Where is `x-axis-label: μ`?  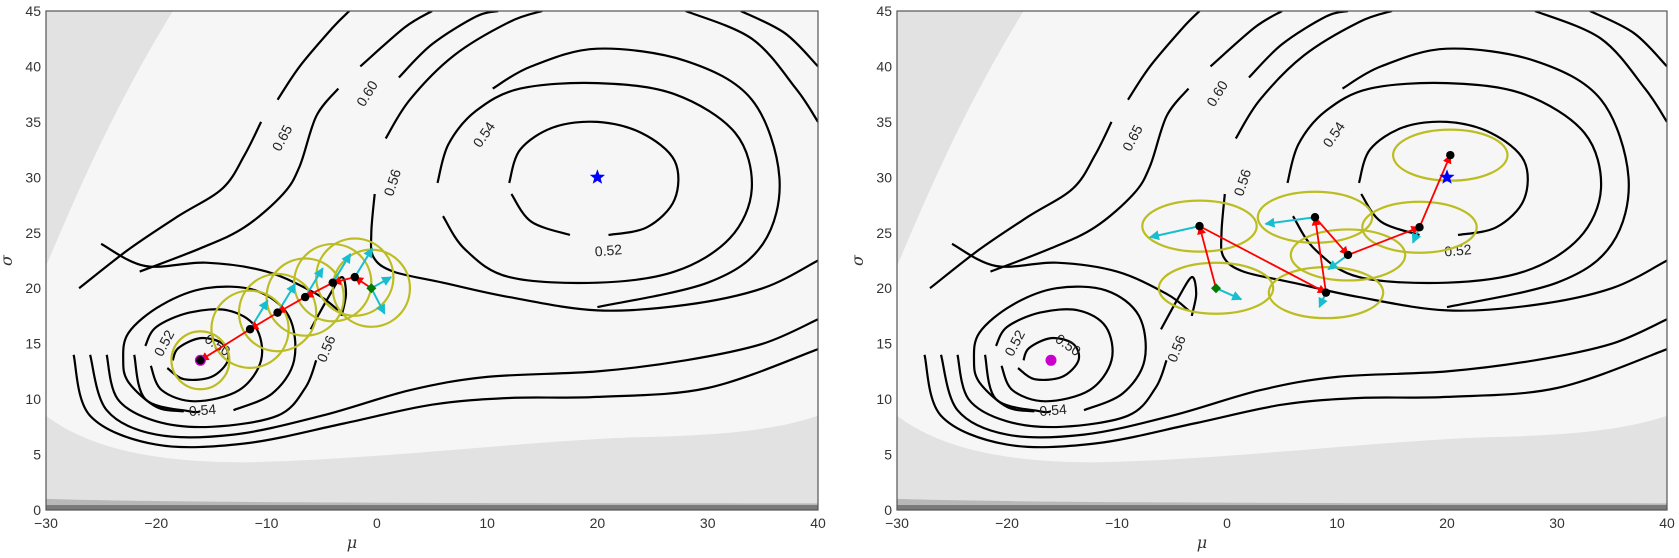 x-axis-label: μ is located at coordinates (352, 542).